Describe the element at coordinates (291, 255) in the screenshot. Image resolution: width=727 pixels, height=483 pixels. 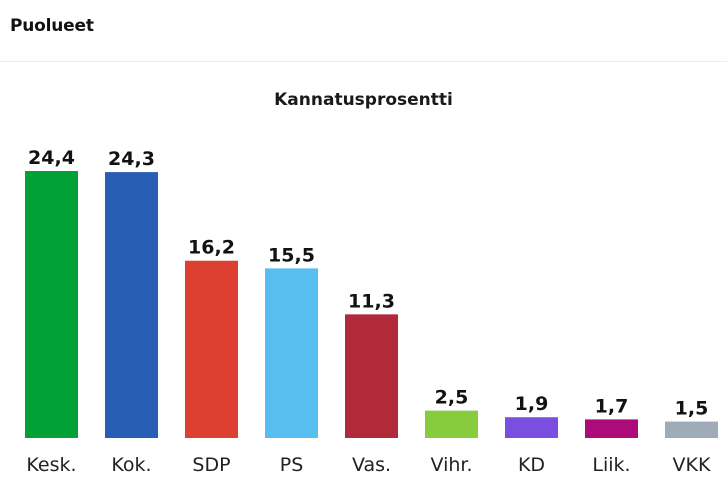
I see `bar-value-label: 15,5` at that location.